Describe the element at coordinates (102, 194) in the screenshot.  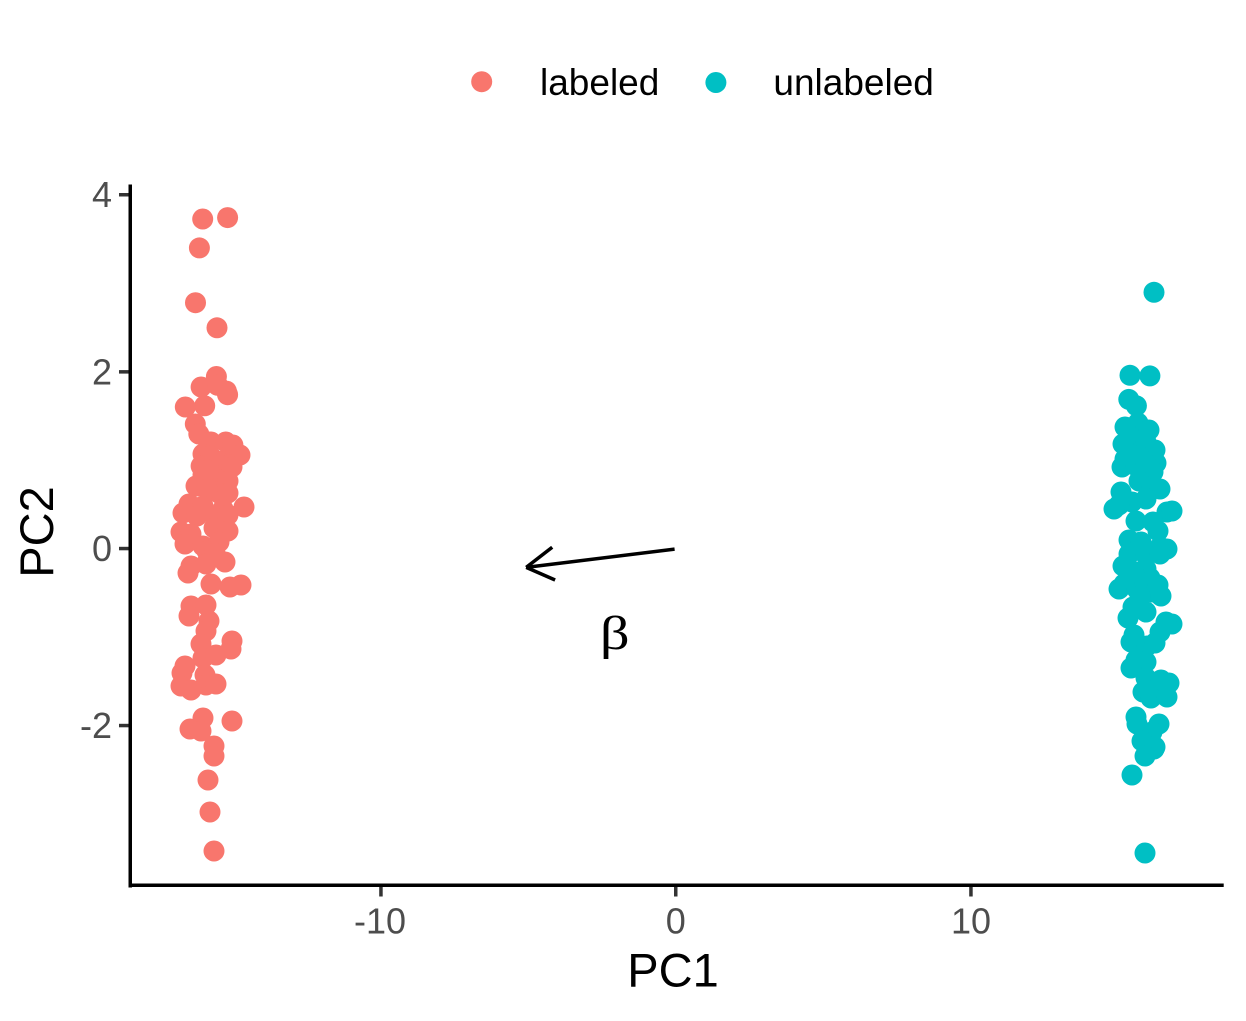
I see `svg-text: 4` at that location.